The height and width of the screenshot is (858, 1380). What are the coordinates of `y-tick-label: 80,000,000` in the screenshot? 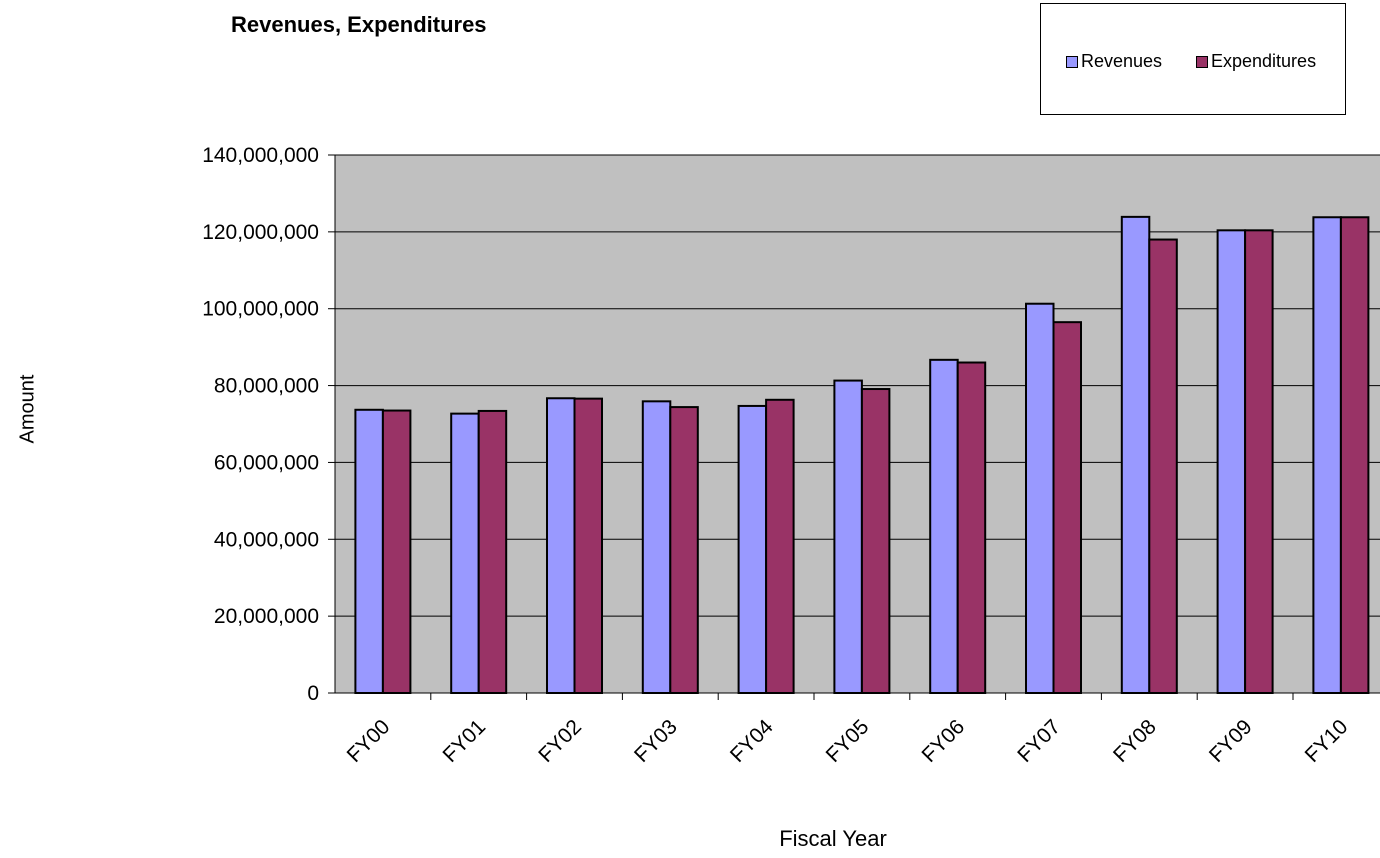 It's located at (266, 386).